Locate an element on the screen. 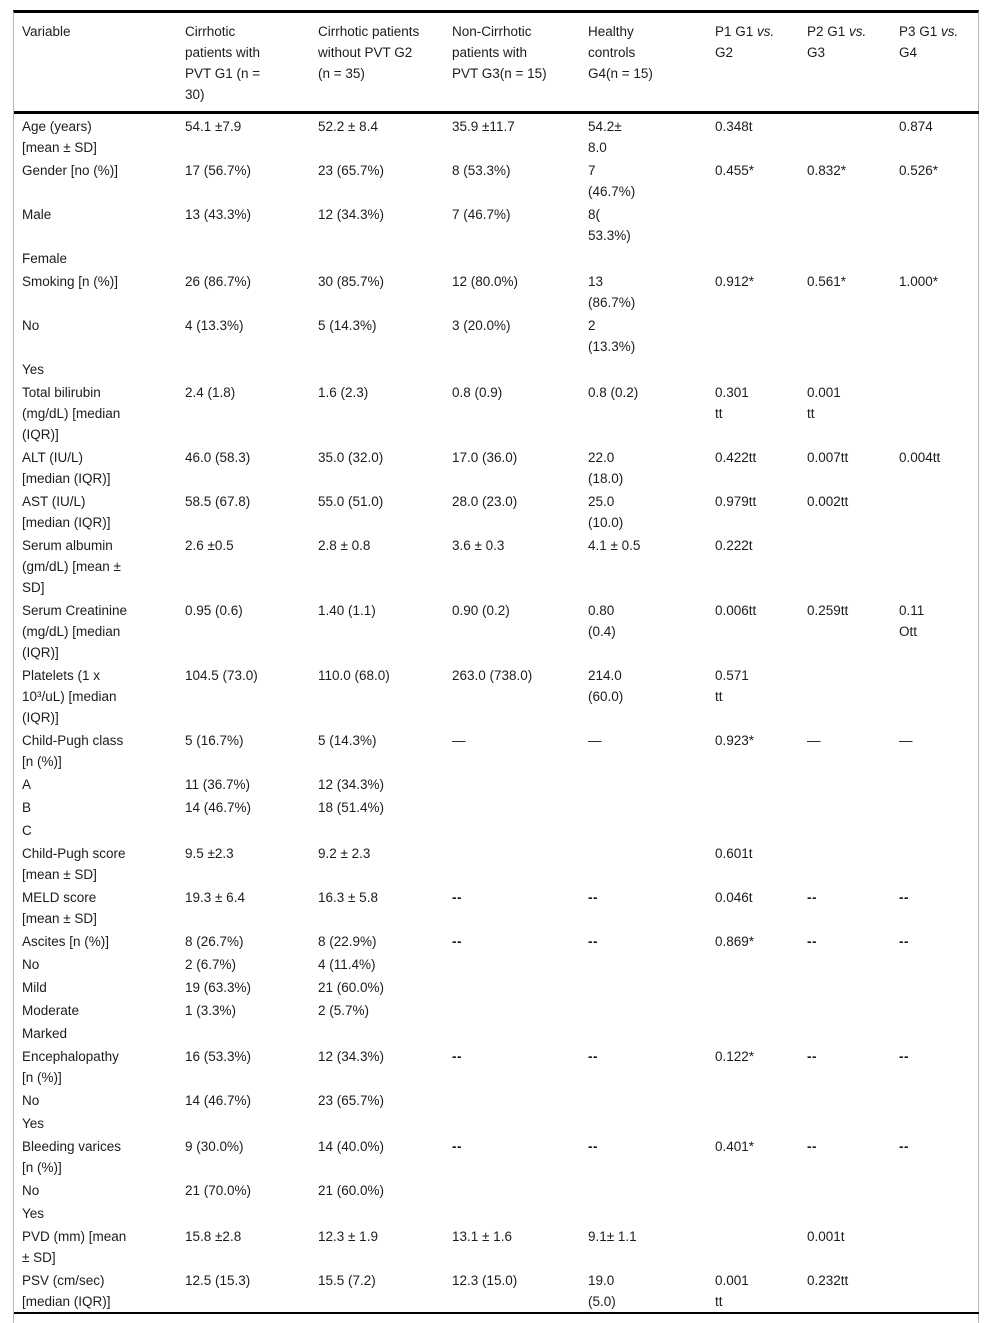  cell-p1: 0.422tt is located at coordinates (736, 457).